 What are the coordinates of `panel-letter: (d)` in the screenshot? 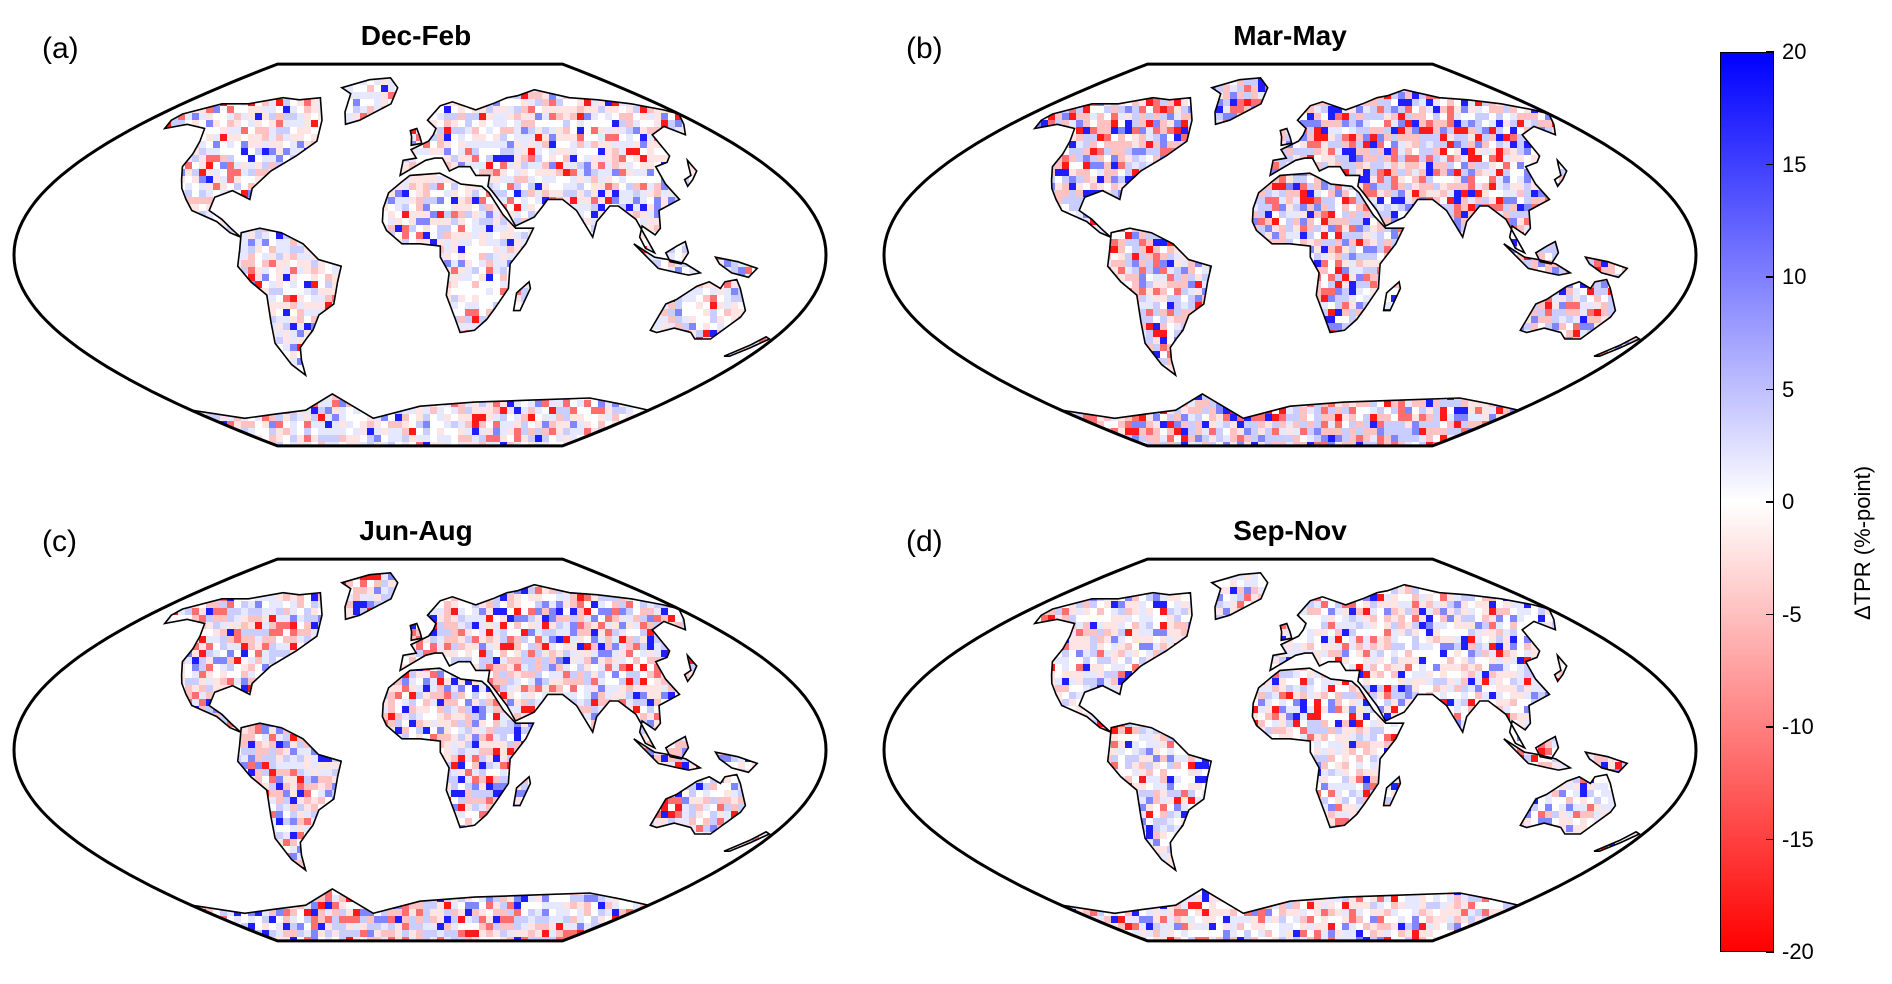 It's located at (924, 542).